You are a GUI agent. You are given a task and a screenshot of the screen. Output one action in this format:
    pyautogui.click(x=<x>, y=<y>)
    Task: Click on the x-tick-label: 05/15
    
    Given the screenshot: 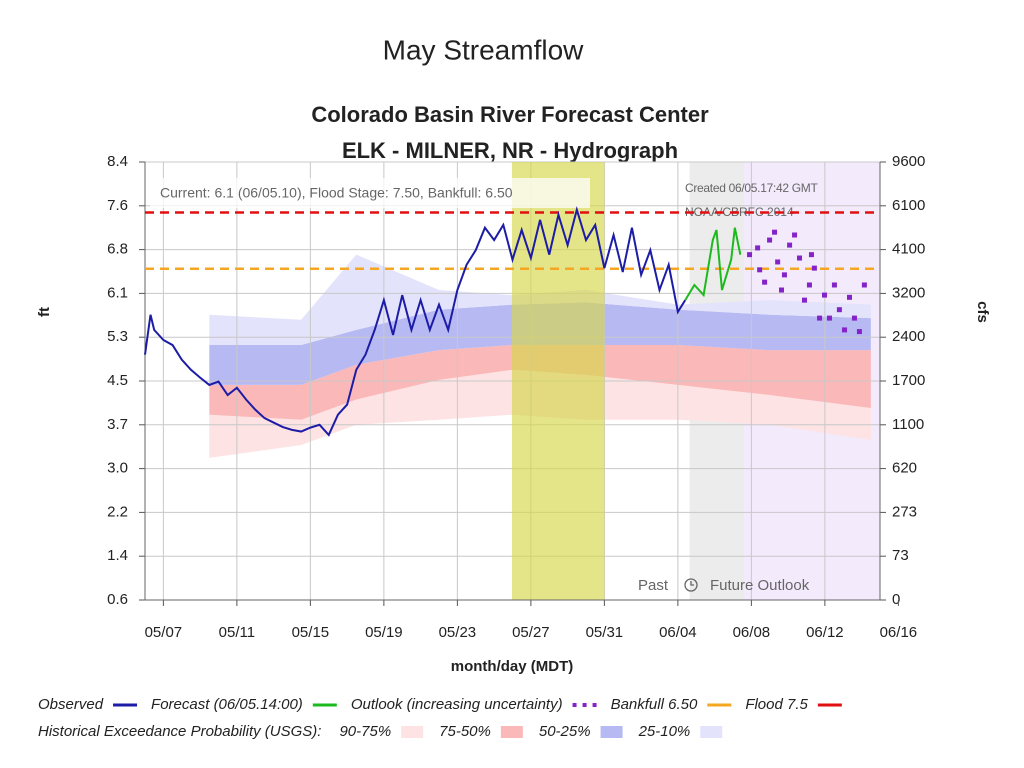 What is the action you would take?
    pyautogui.click(x=311, y=632)
    